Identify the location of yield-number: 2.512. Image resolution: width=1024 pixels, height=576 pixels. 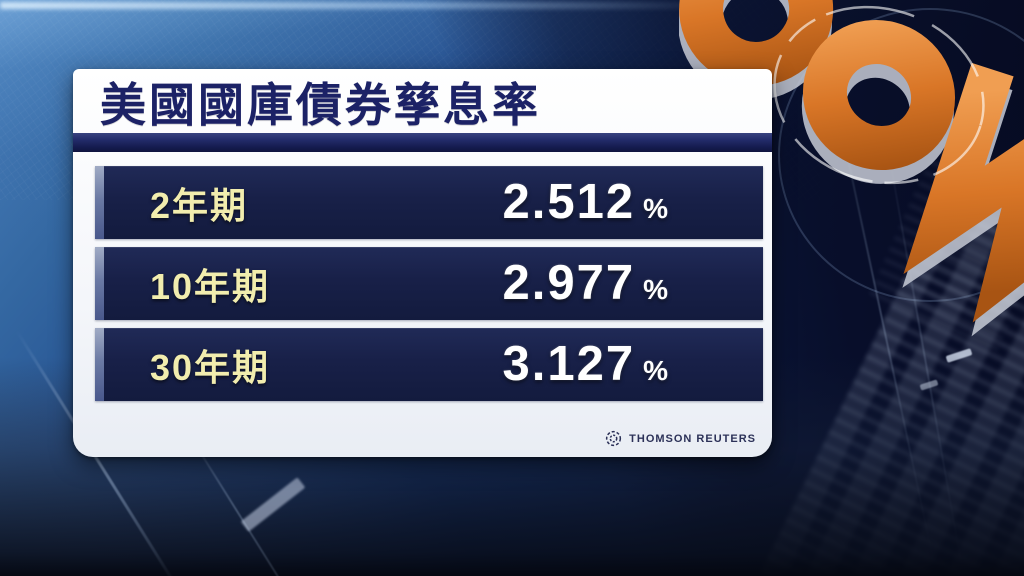
(569, 202).